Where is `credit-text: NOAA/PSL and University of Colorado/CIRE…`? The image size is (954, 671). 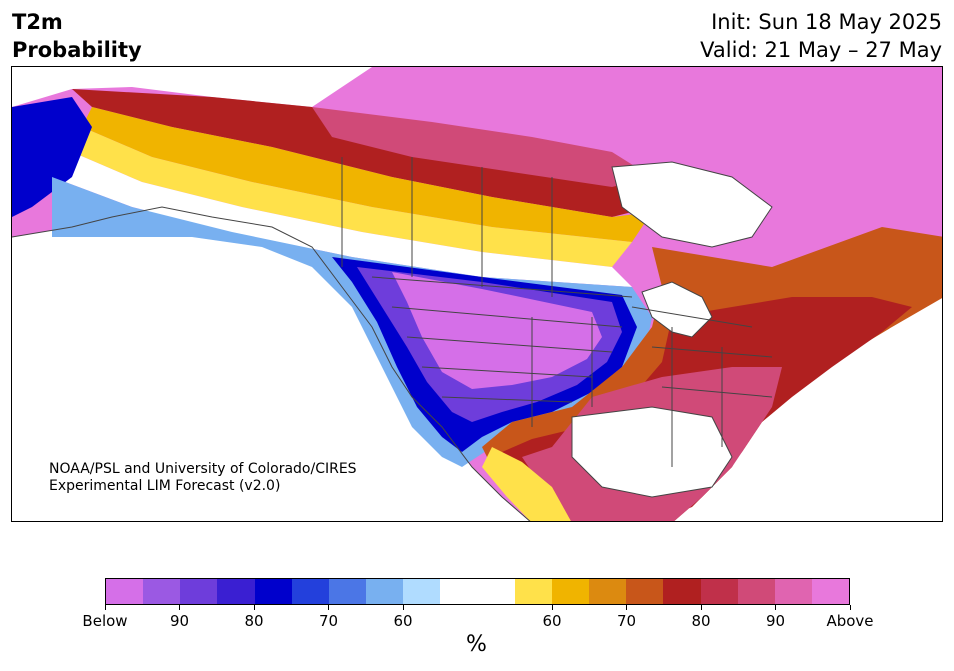 credit-text: NOAA/PSL and University of Colorado/CIRE… is located at coordinates (203, 478).